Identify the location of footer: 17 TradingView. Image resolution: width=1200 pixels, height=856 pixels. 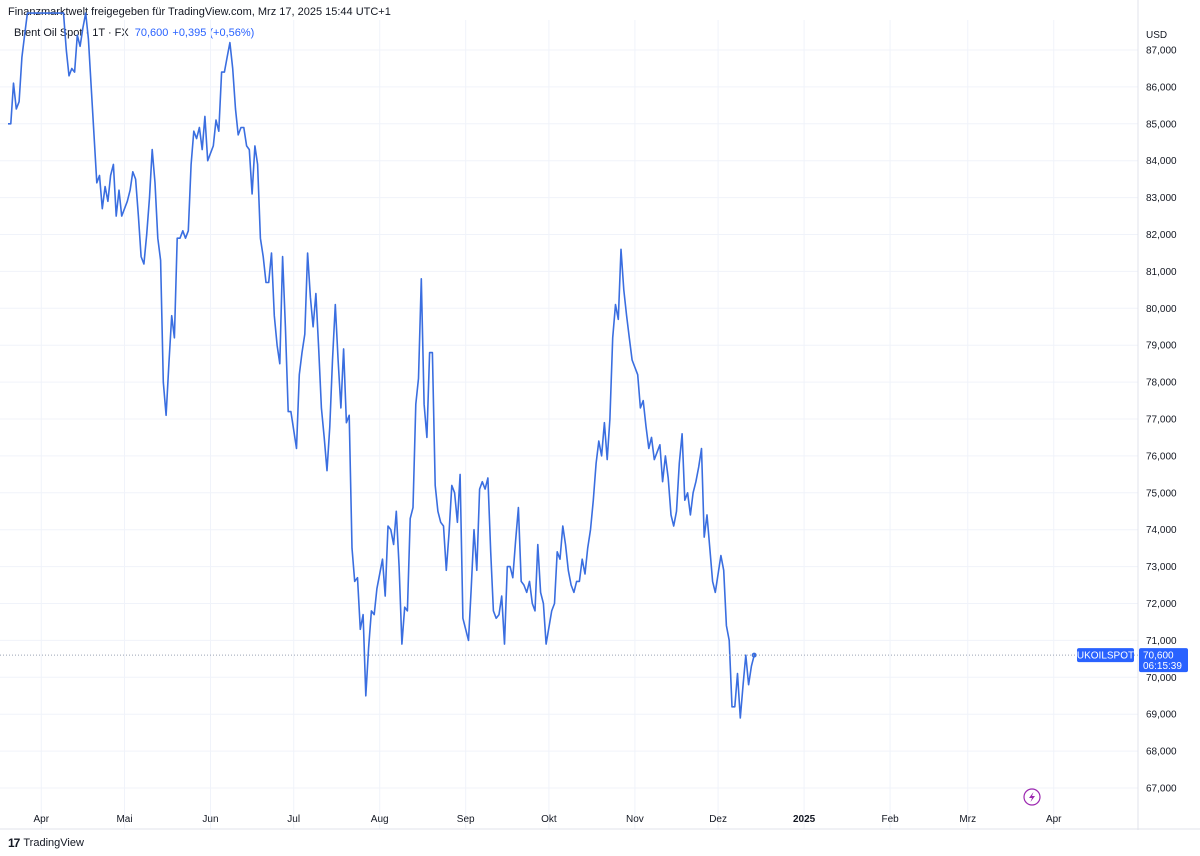
(46, 843).